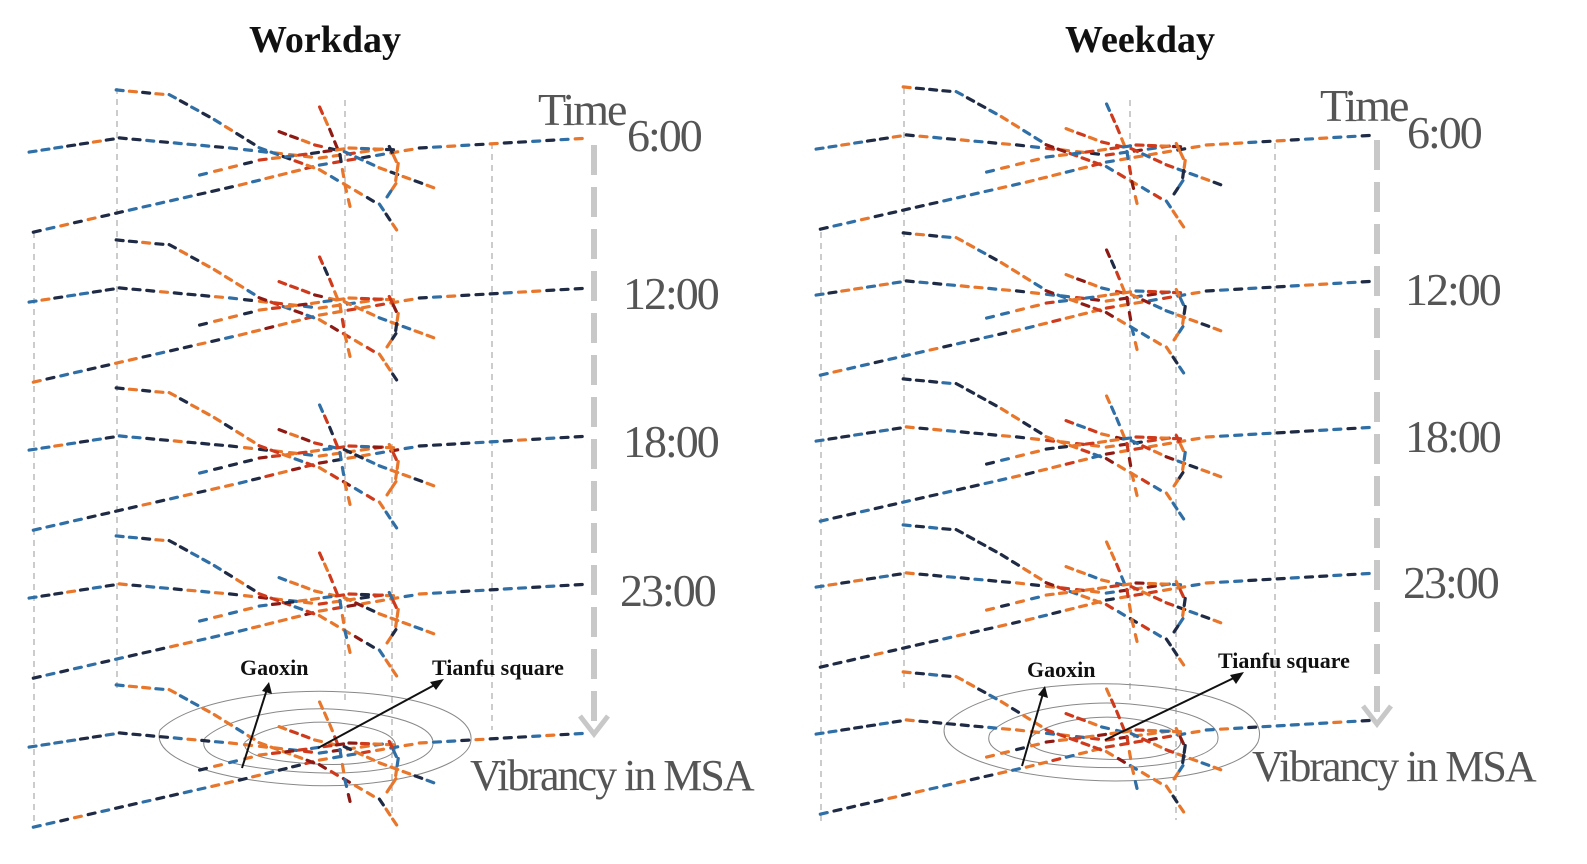 Image resolution: width=1587 pixels, height=864 pixels. I want to click on panel-title: Workday, so click(325, 40).